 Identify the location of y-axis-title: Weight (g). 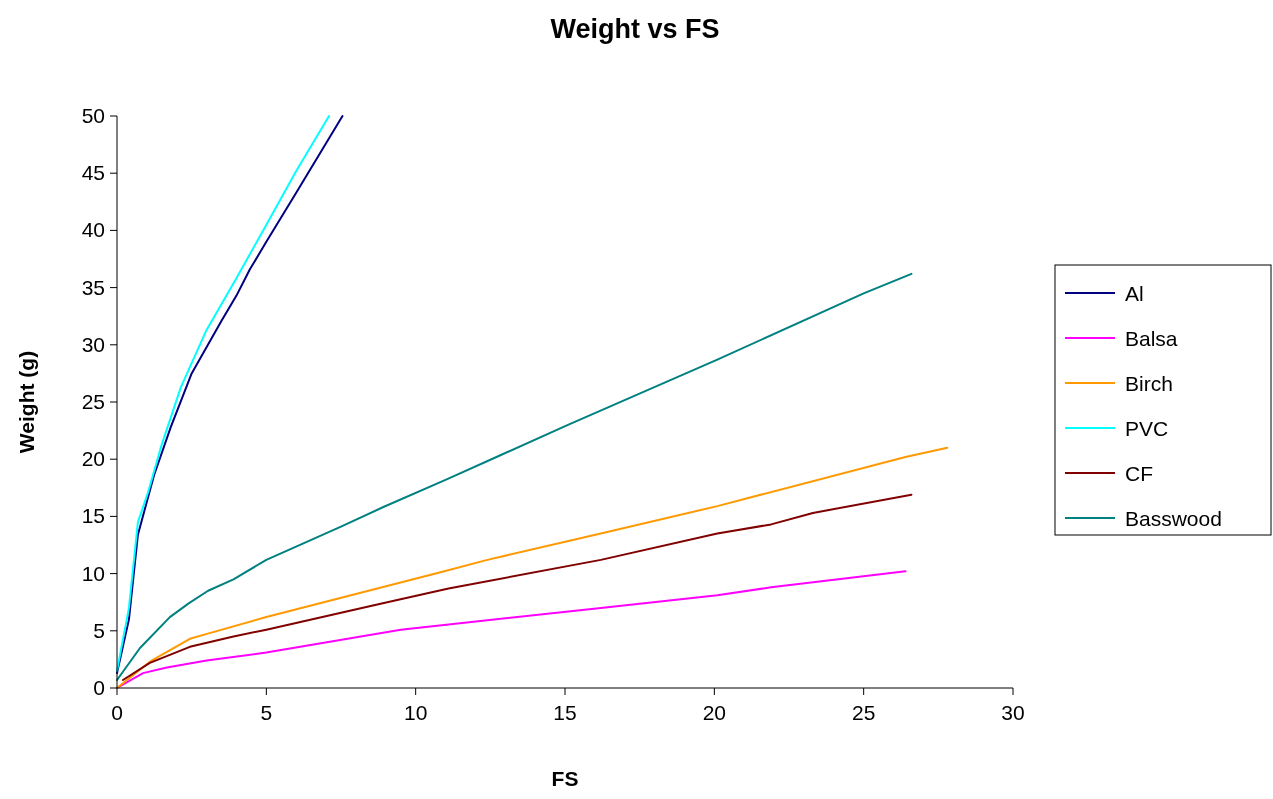
(26, 402).